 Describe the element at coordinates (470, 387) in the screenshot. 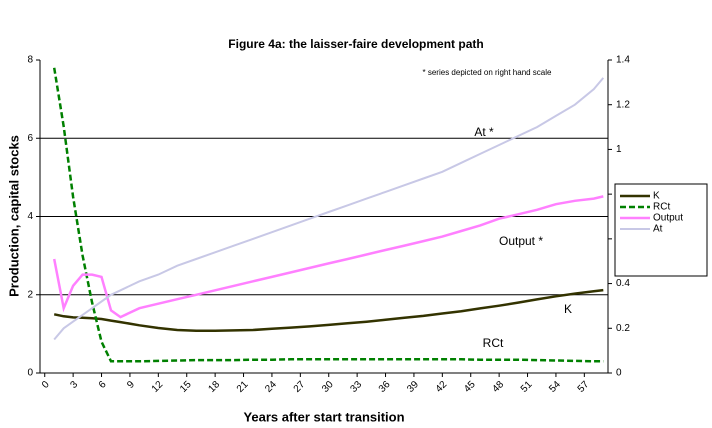

I see `x-tick-label: 45` at that location.